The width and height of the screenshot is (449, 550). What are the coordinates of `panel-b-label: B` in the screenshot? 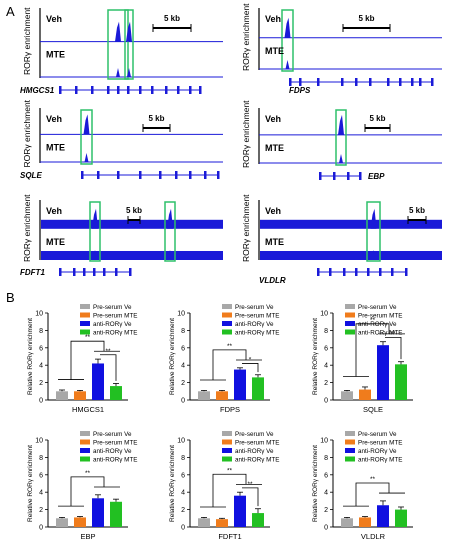 It's located at (10, 297).